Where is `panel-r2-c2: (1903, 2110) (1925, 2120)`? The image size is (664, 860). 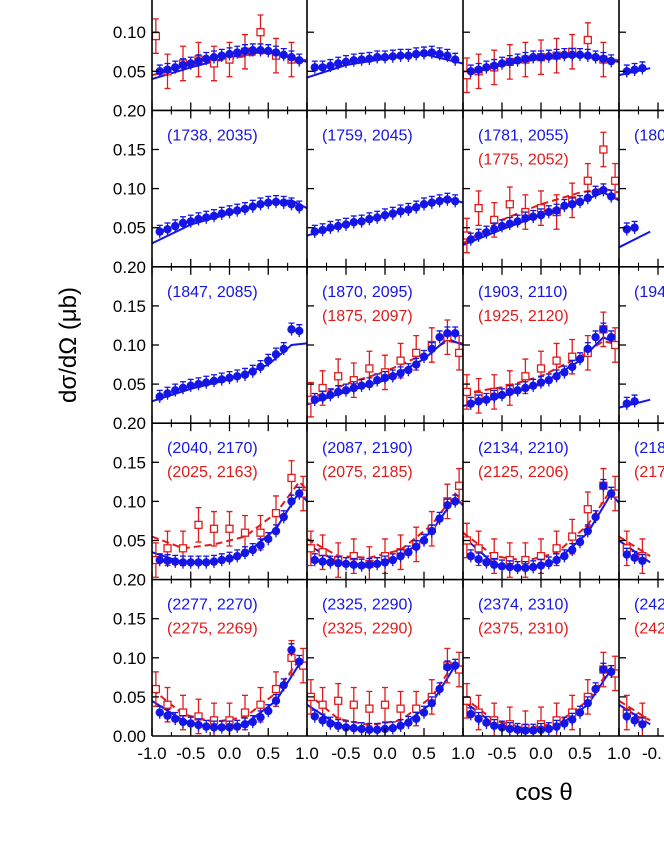
panel-r2-c2: (1903, 2110) (1925, 2120) is located at coordinates (541, 349).